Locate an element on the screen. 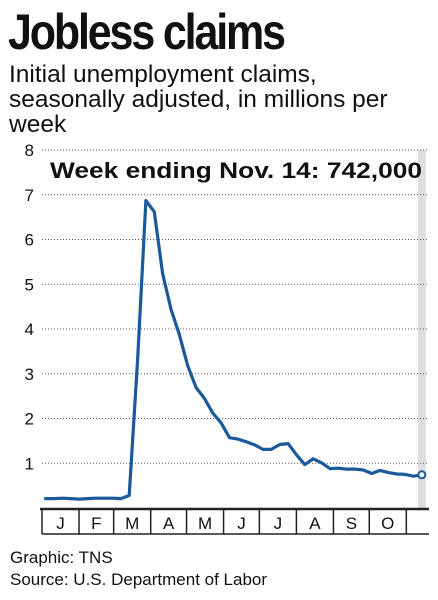 This screenshot has height=600, width=438. y-tick-label: 1 is located at coordinates (29, 463).